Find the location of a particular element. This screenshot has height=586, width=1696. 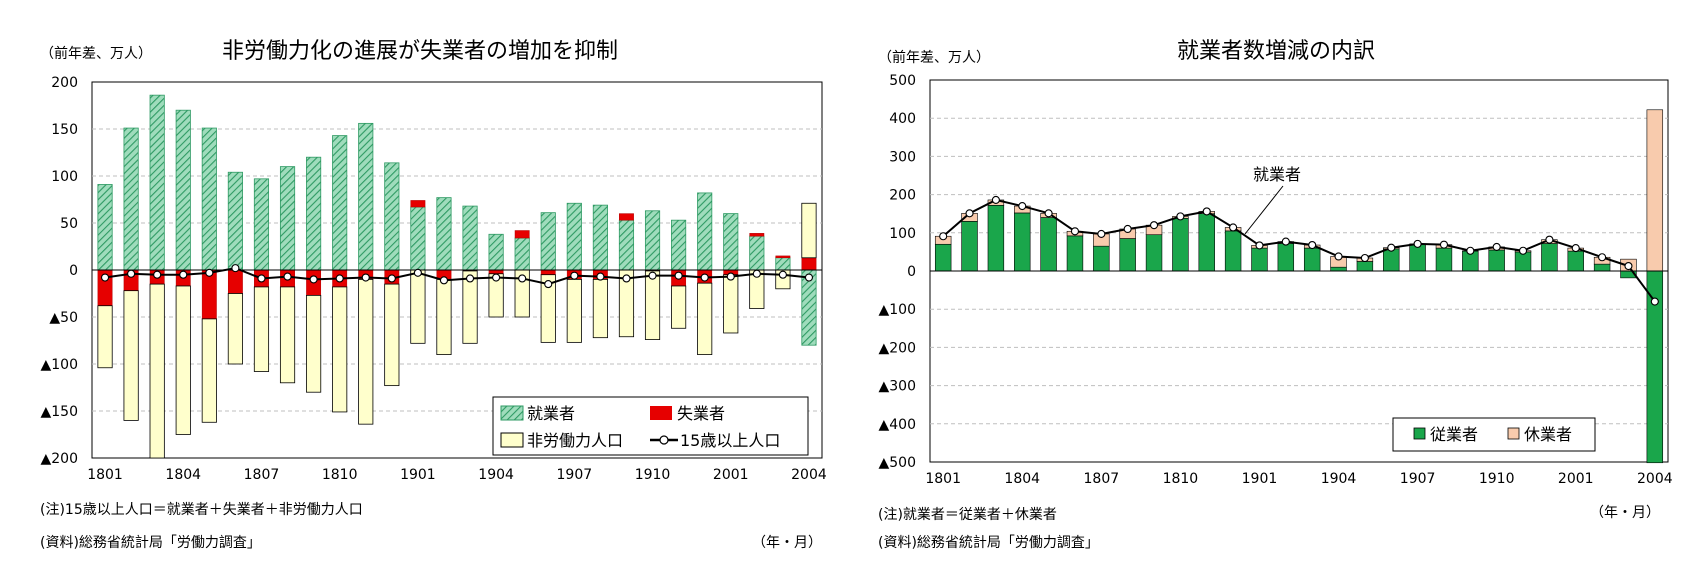

right-period-label: （年・月） is located at coordinates (1625, 513).